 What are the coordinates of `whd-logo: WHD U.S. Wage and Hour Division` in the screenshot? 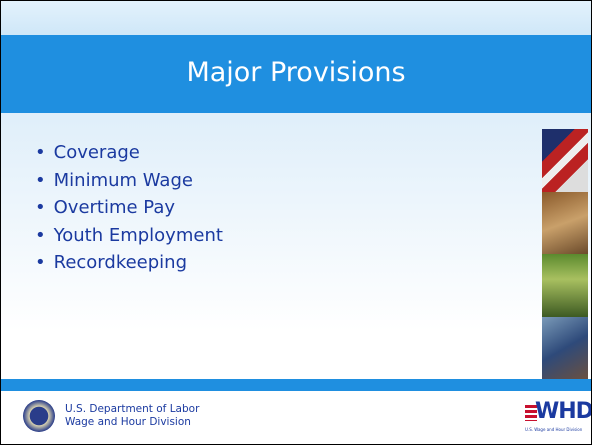 It's located at (558, 419).